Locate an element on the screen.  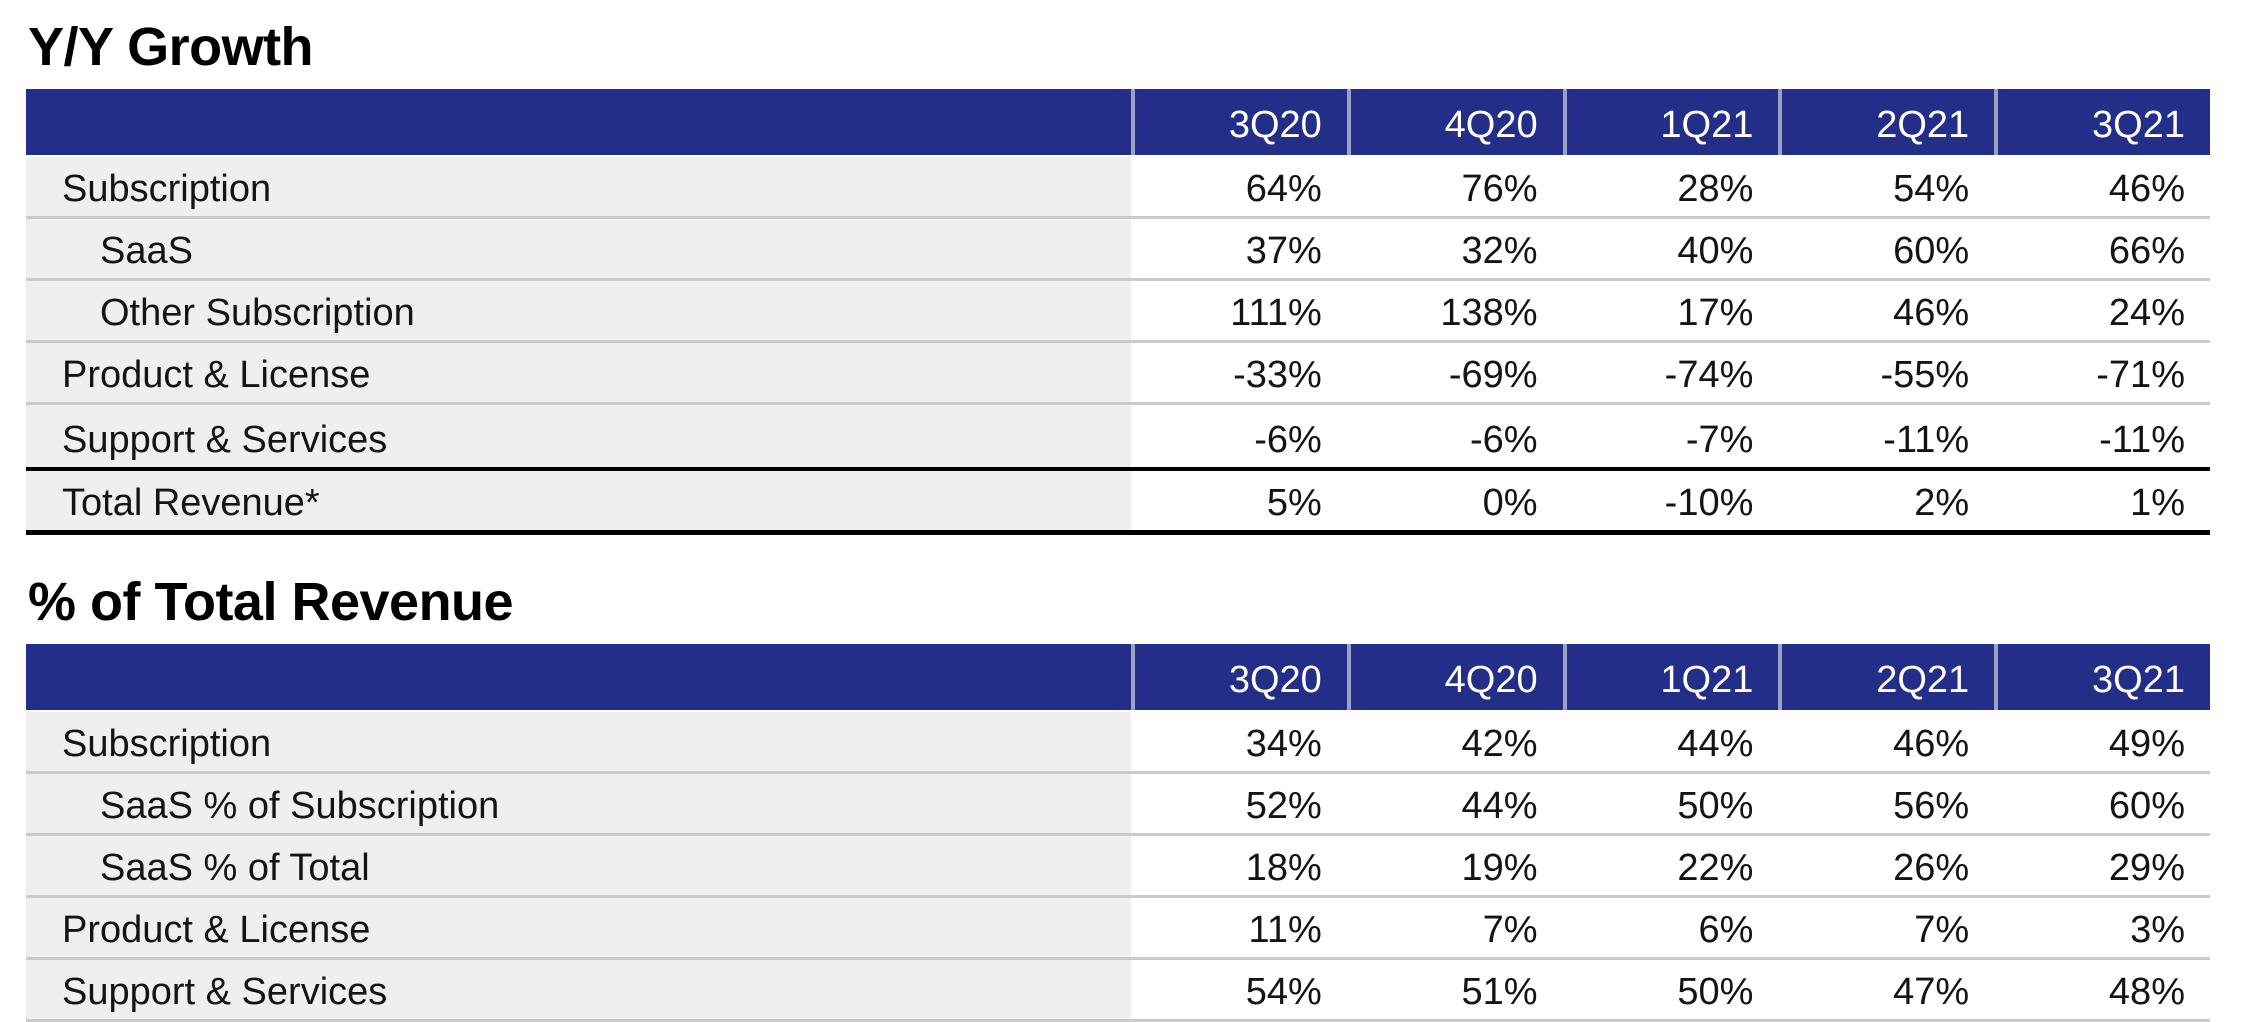
cell-value: 18% is located at coordinates (1239, 865).